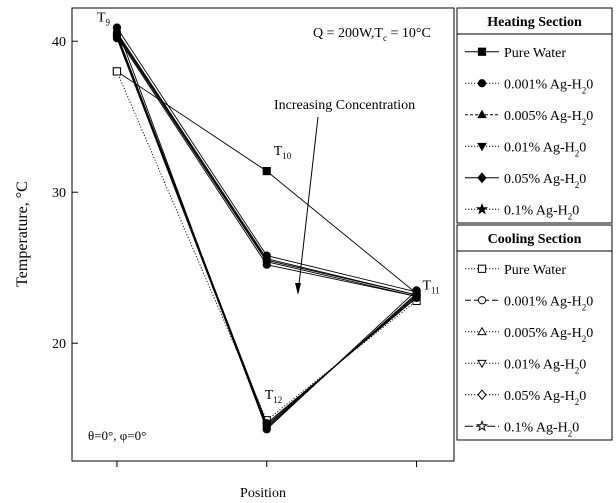 The image size is (616, 503). Describe the element at coordinates (117, 435) in the screenshot. I see `angles-annotation: θ=0°, φ=0°` at that location.